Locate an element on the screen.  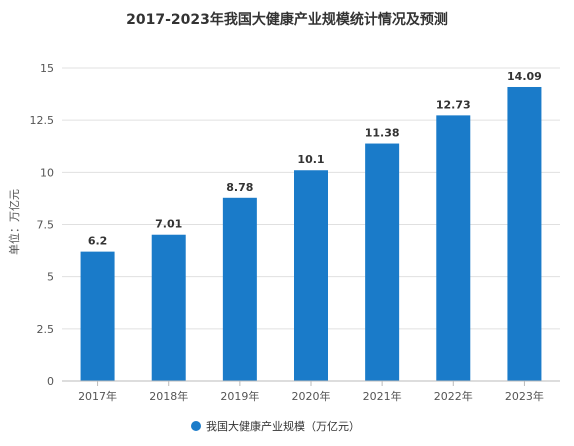
legend-marker is located at coordinates (196, 426).